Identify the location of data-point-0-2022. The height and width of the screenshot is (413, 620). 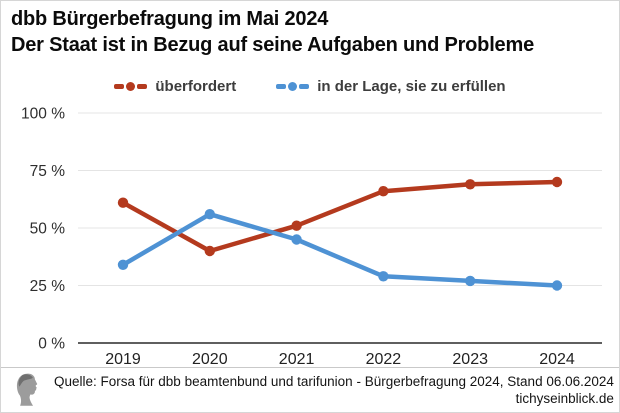
(383, 191).